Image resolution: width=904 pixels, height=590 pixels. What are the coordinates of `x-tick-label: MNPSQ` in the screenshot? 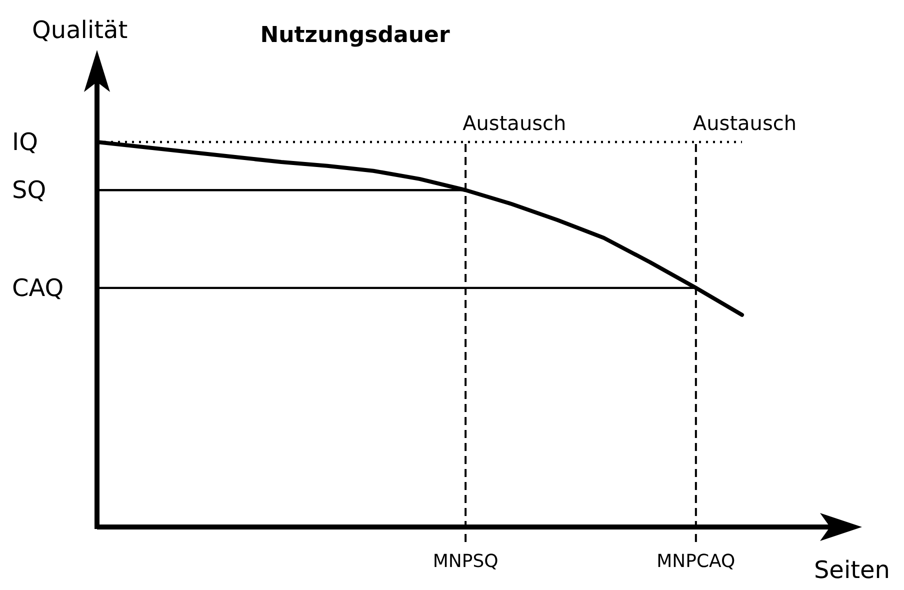 It's located at (465, 561).